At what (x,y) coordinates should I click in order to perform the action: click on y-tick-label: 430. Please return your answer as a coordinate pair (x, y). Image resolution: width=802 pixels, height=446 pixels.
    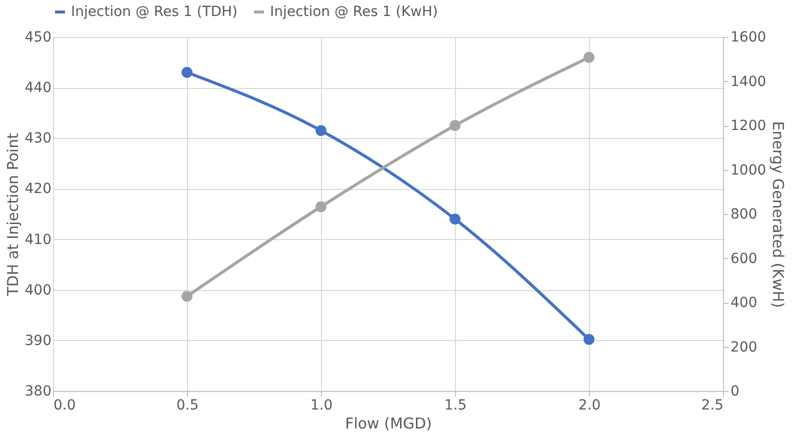
    Looking at the image, I should click on (38, 138).